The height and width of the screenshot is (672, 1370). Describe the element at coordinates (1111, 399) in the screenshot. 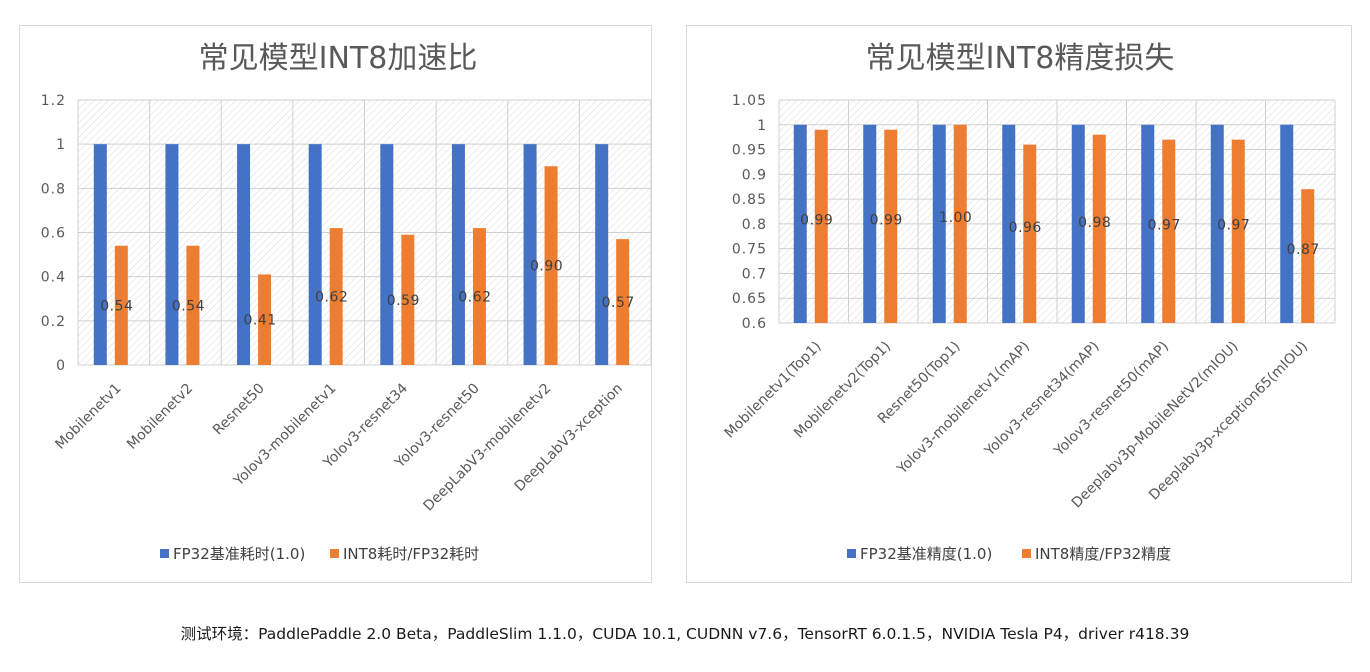

I see `x-category-label: Yolov3-resnet50(mAP)` at that location.